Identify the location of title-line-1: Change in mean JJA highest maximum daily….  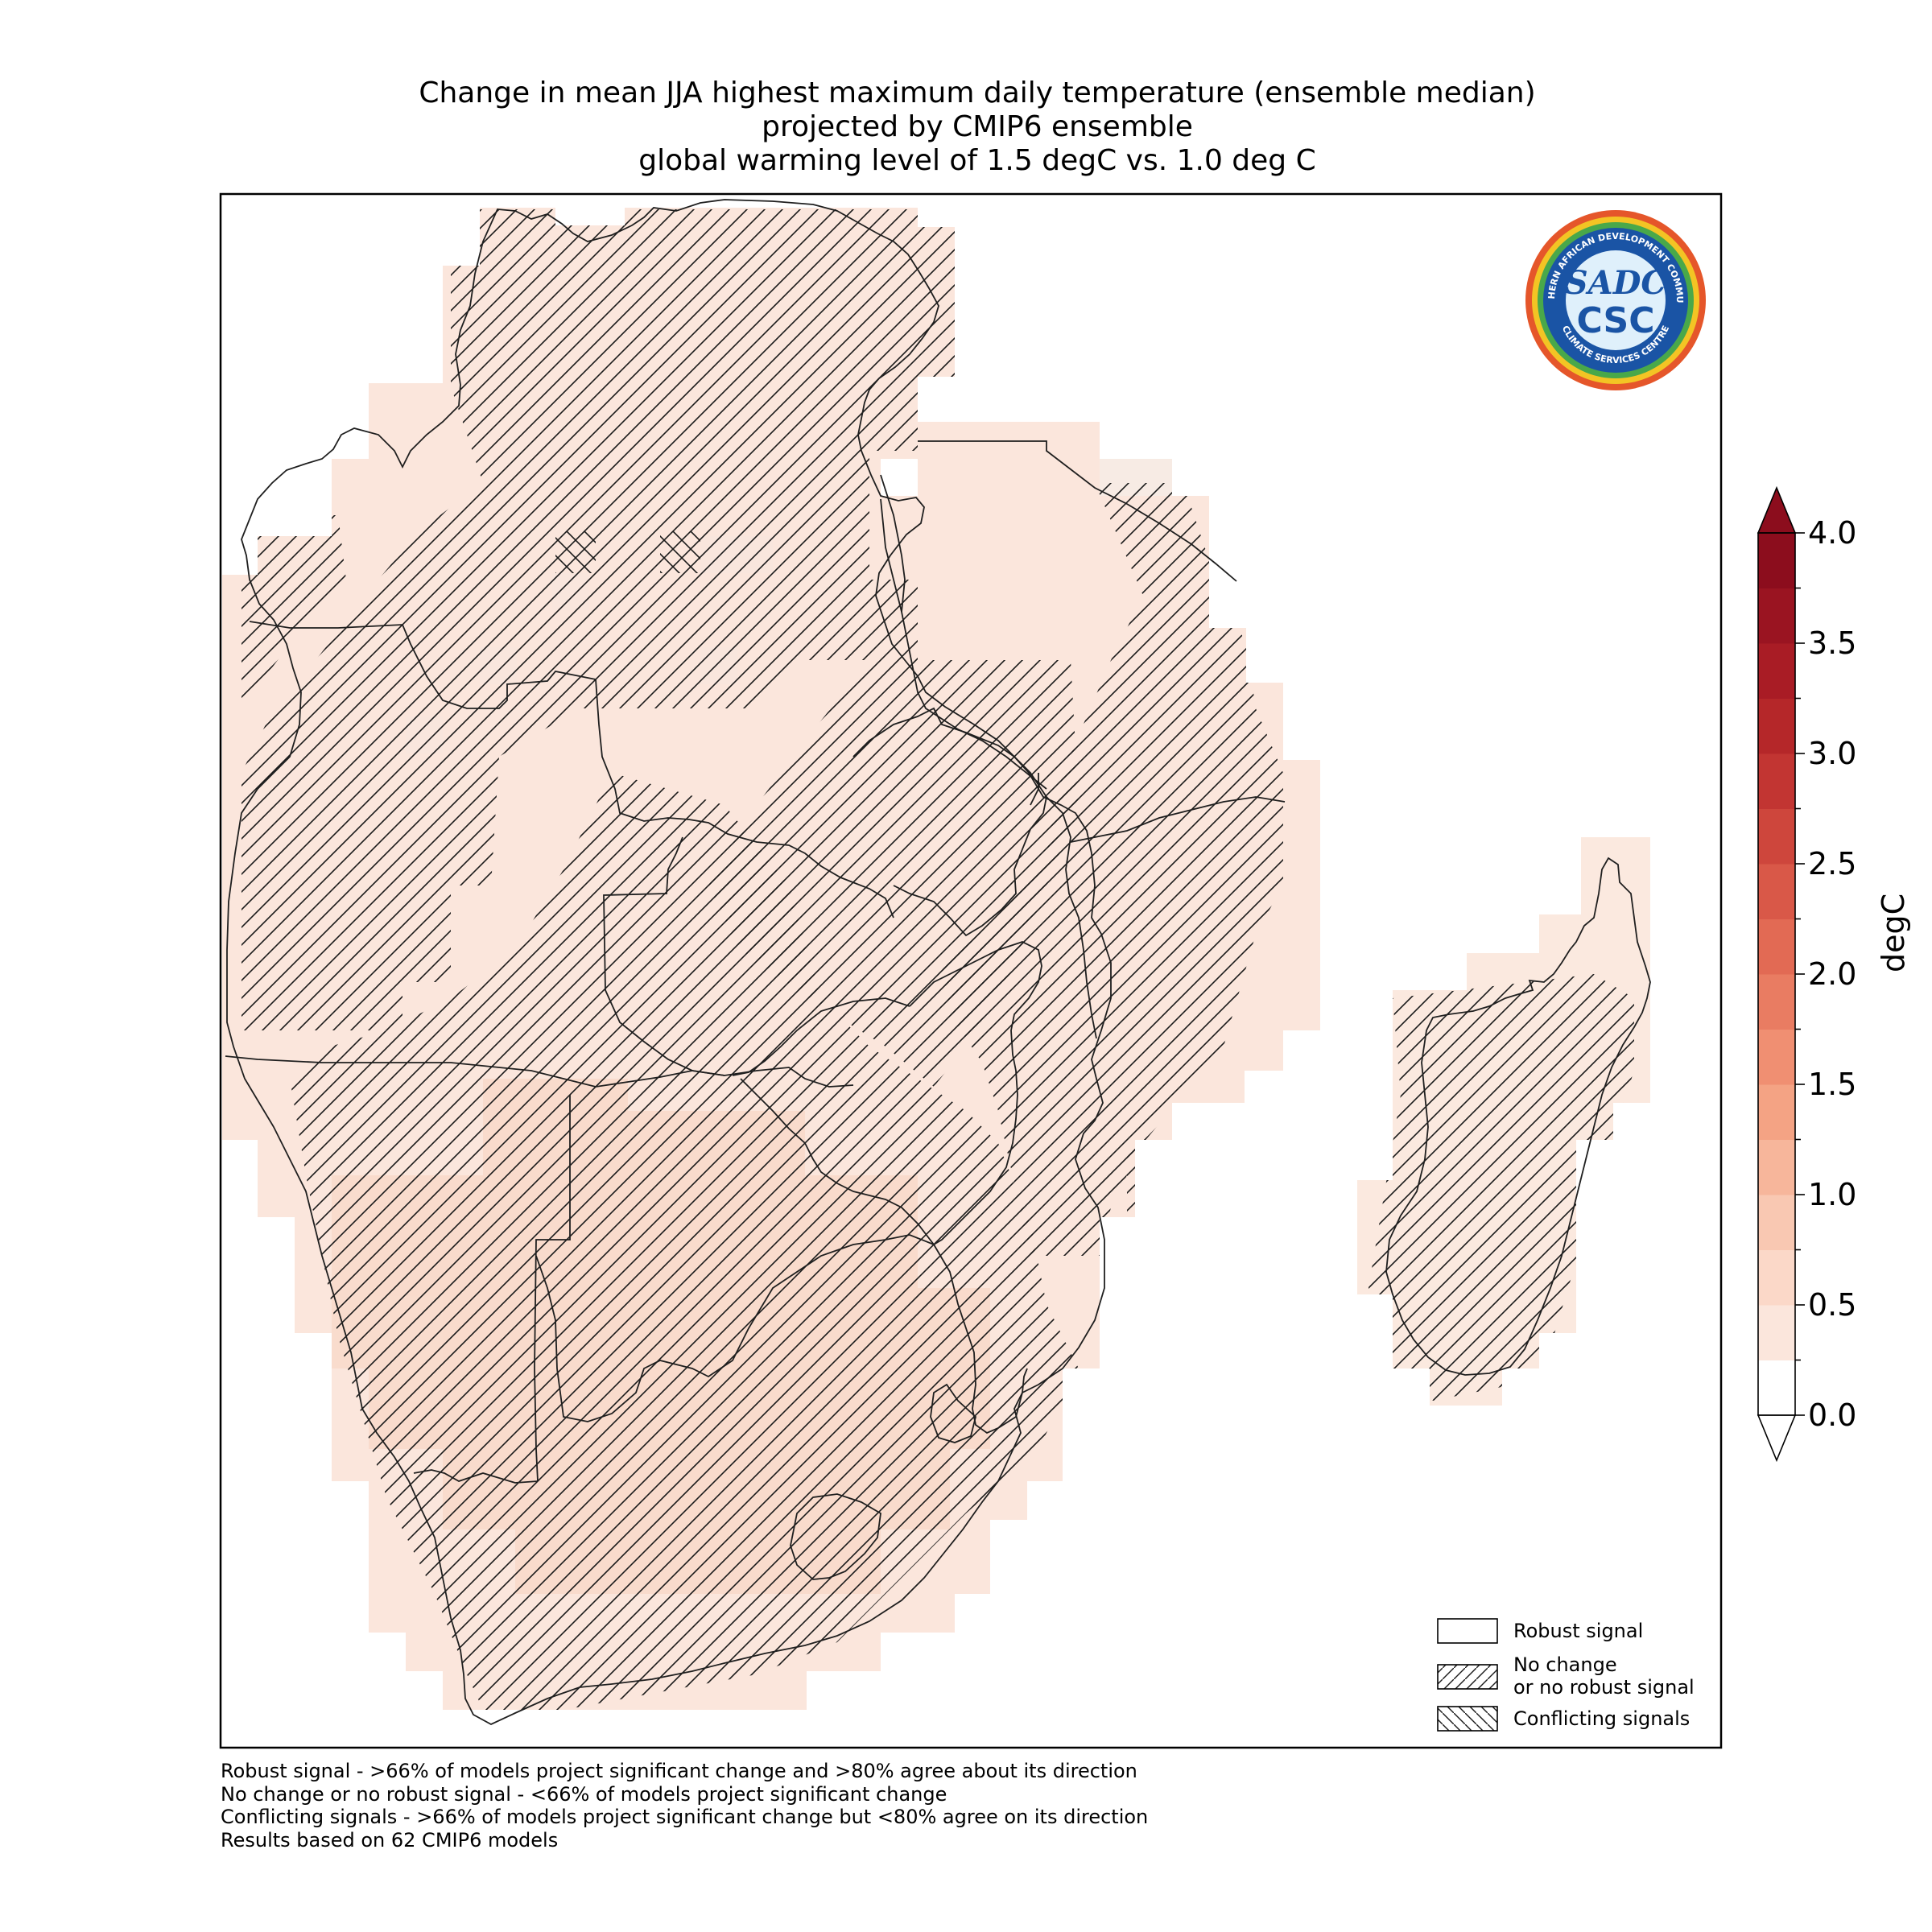
(977, 92).